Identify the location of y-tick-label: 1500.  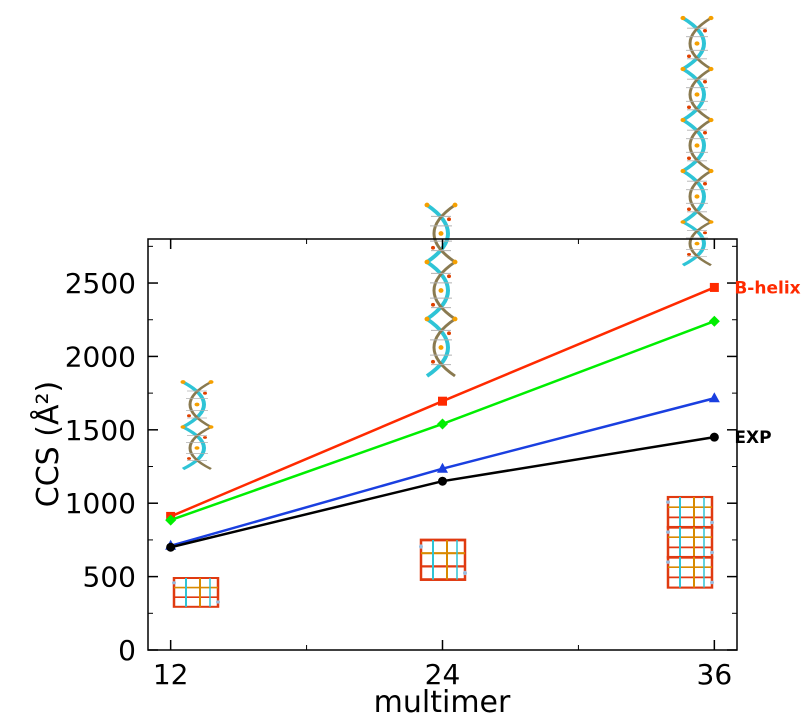
(100, 430).